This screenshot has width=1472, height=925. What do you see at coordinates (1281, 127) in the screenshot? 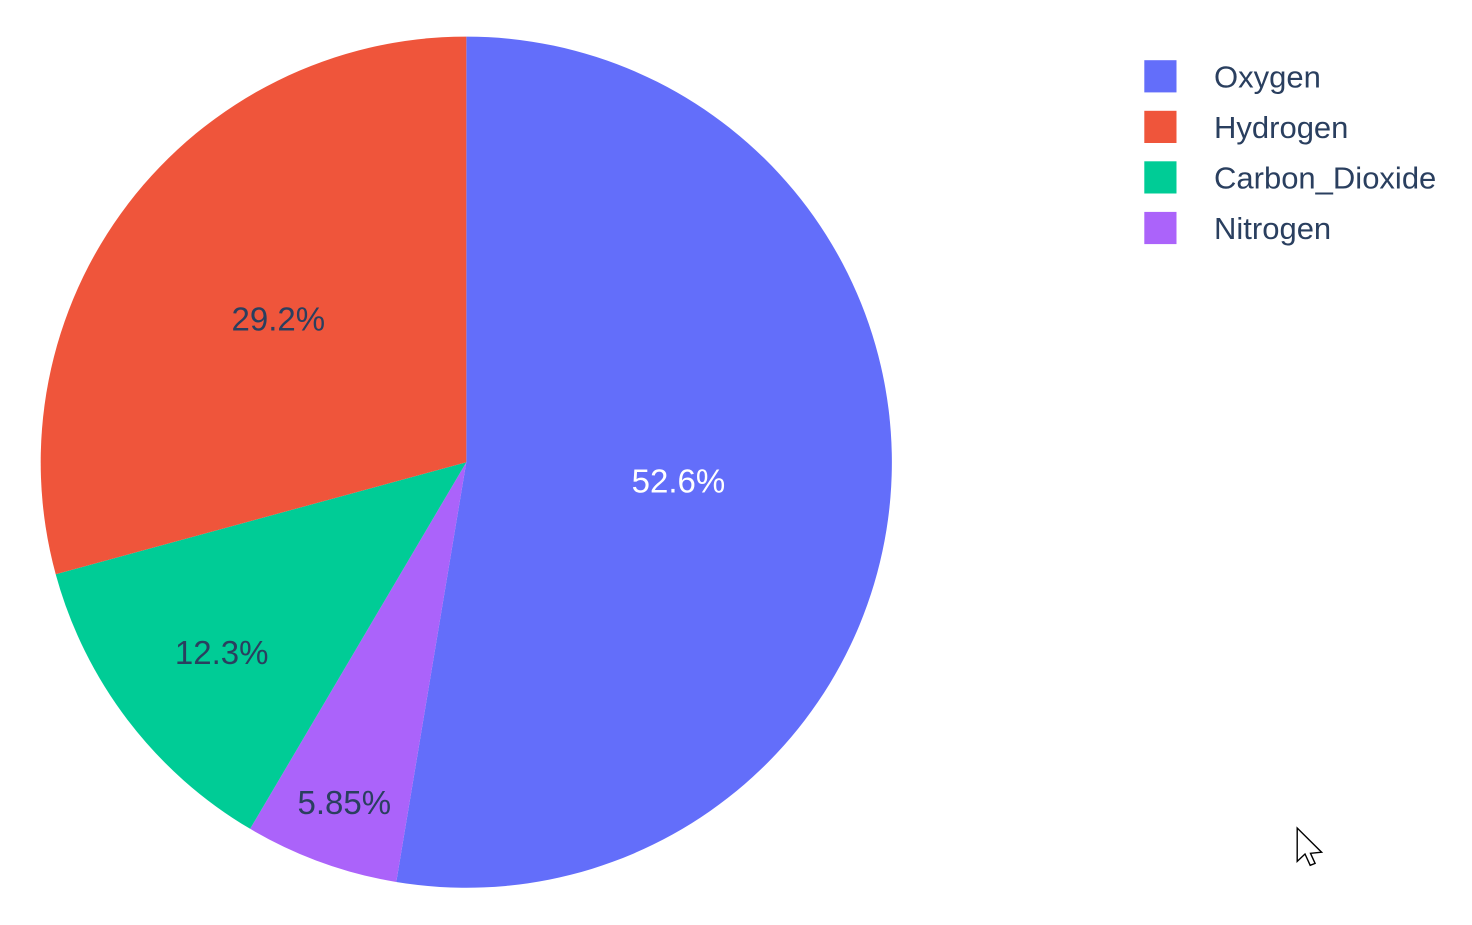
I see `svg-text: Hydrogen` at bounding box center [1281, 127].